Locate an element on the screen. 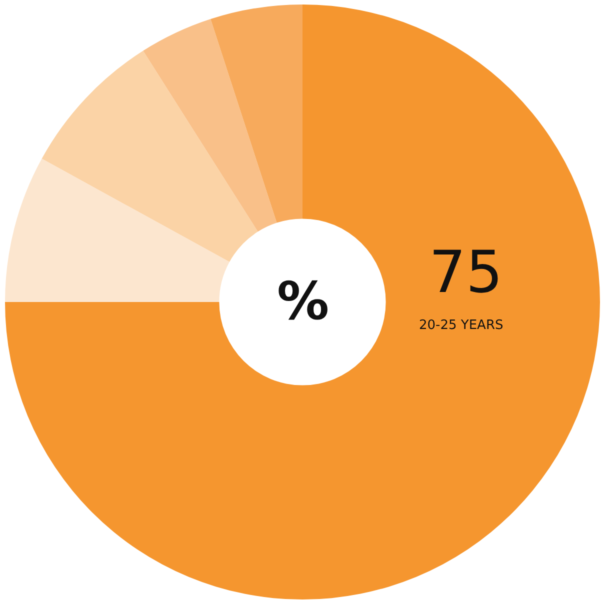 This screenshot has width=605, height=604. slice-label: 20-25 YEARS is located at coordinates (461, 325).